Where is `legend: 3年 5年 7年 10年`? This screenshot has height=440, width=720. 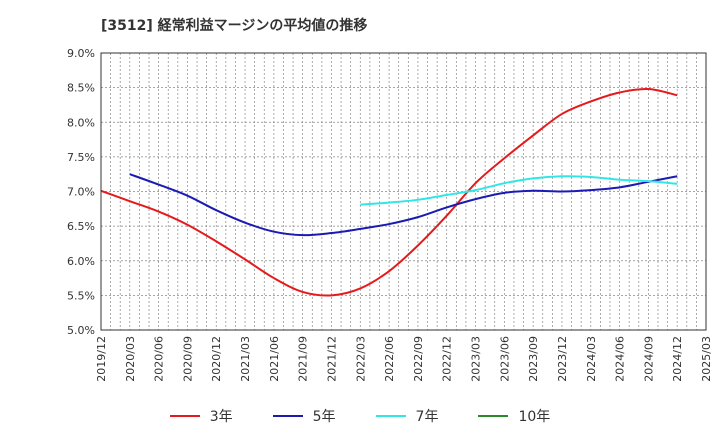 legend: 3年 5年 7年 10年 is located at coordinates (360, 416).